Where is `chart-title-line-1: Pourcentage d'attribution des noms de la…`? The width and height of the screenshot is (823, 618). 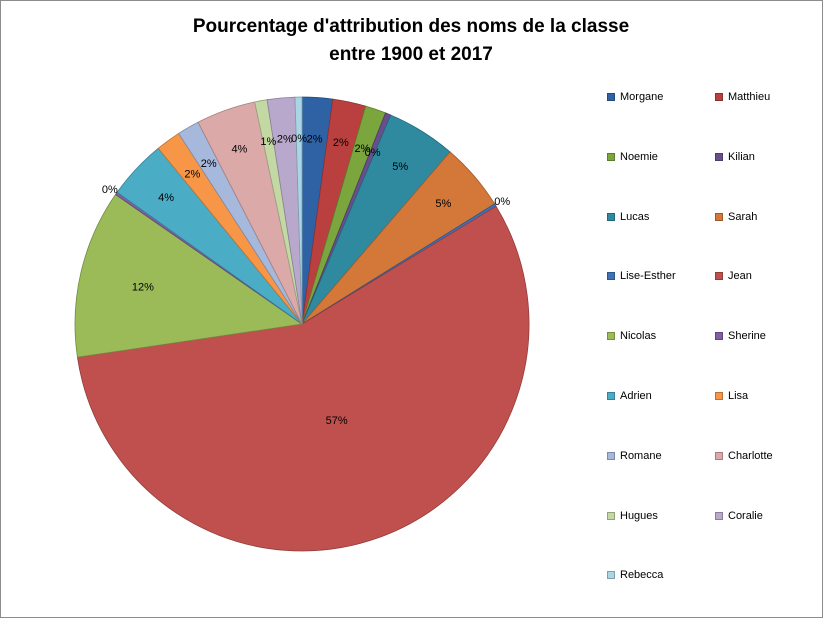 chart-title-line-1: Pourcentage d'attribution des noms de la… is located at coordinates (411, 26).